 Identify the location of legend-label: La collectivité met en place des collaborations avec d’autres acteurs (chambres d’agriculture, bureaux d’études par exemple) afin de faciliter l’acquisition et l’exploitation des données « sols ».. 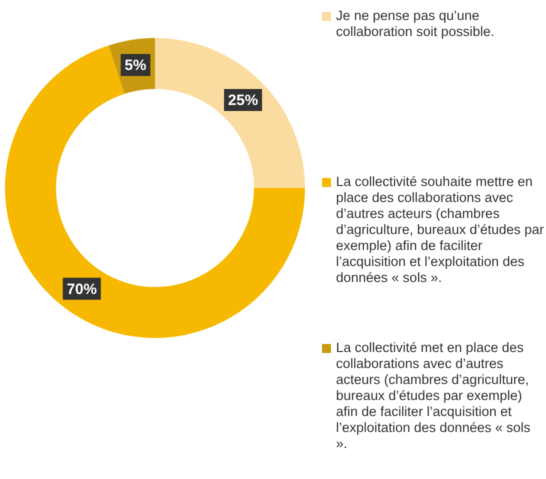
(434, 396).